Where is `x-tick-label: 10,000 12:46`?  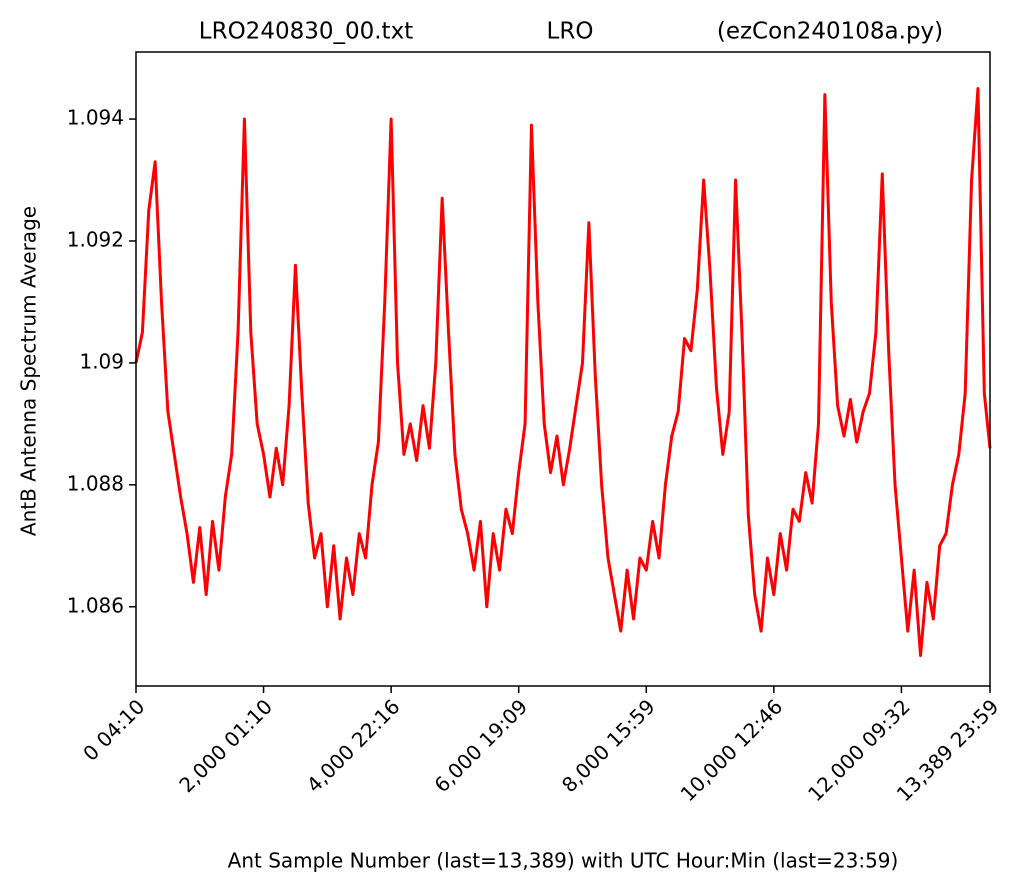
x-tick-label: 10,000 12:46 is located at coordinates (732, 750).